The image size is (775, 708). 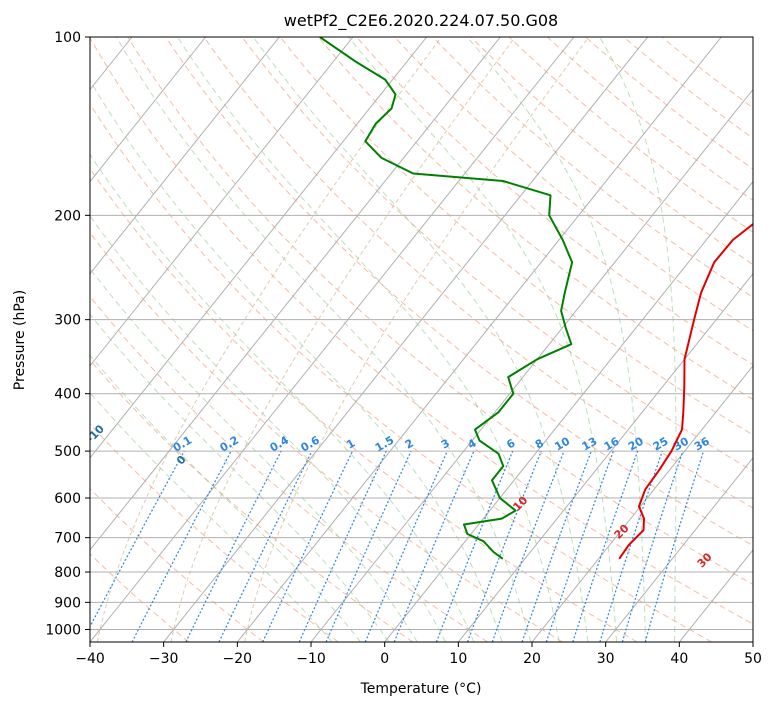 What do you see at coordinates (772, 592) in the screenshot?
I see `moist-adiabat-label: 40` at bounding box center [772, 592].